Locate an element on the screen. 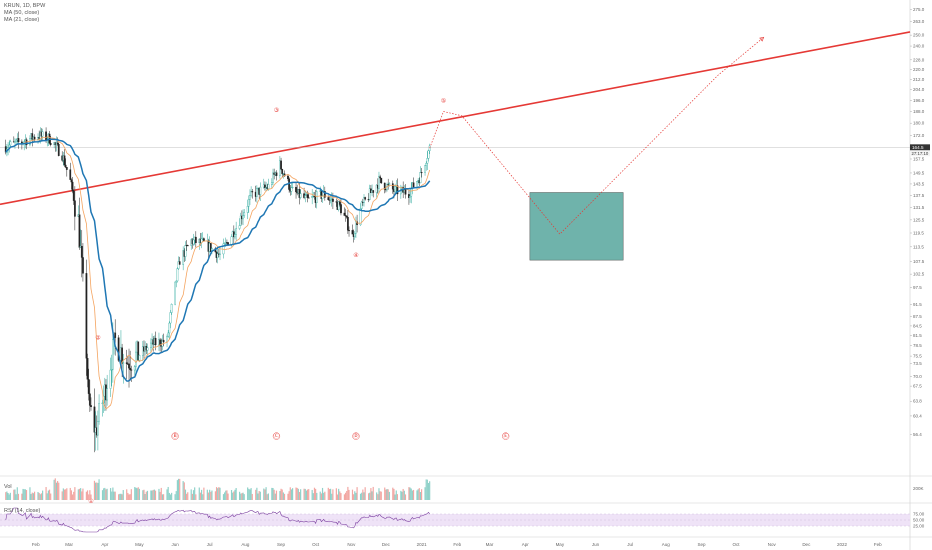 The width and height of the screenshot is (932, 550). wave-label-text: Ⓓ is located at coordinates (356, 436).